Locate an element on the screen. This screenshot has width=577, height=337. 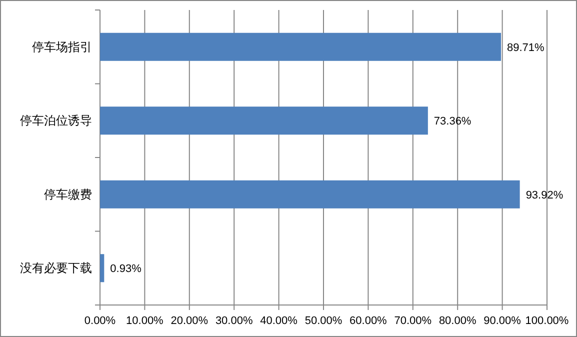
x-tick-label: 10.00% is located at coordinates (145, 321).